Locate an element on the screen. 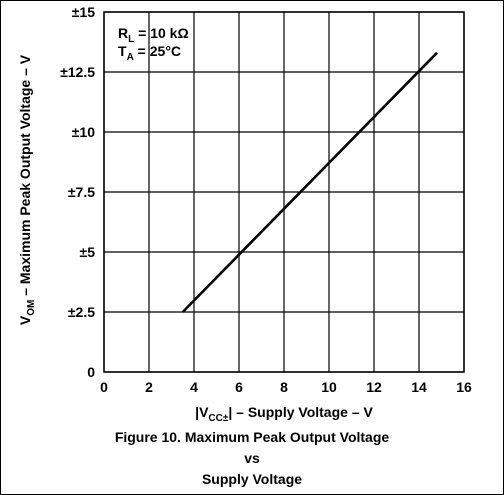  figure-title-line2: vs is located at coordinates (252, 458).